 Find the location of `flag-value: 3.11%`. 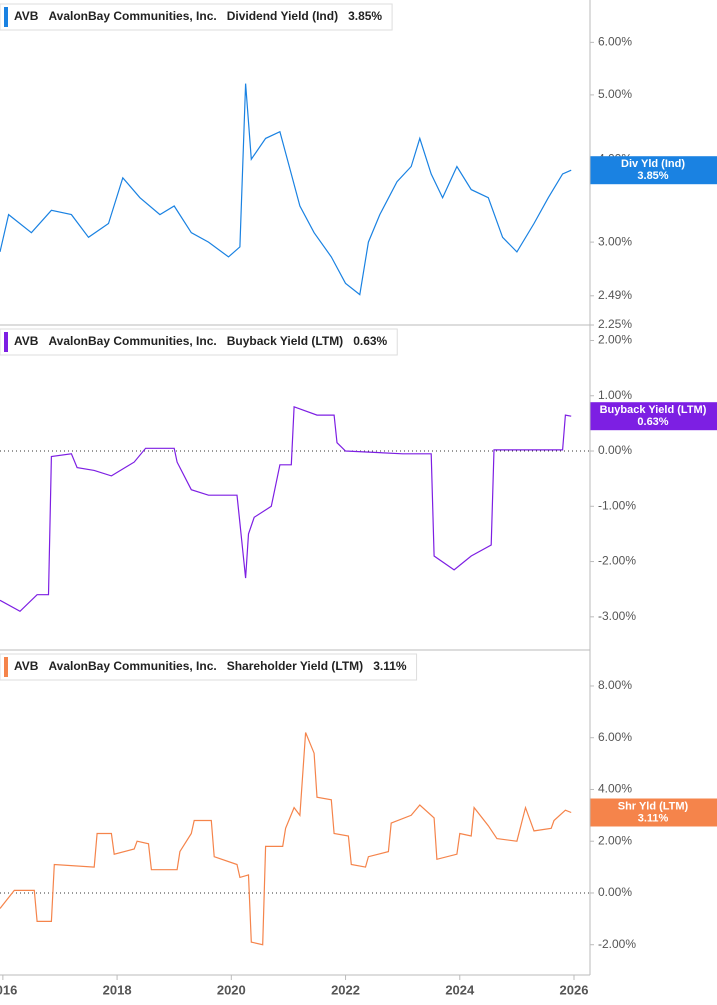

flag-value: 3.11% is located at coordinates (653, 818).